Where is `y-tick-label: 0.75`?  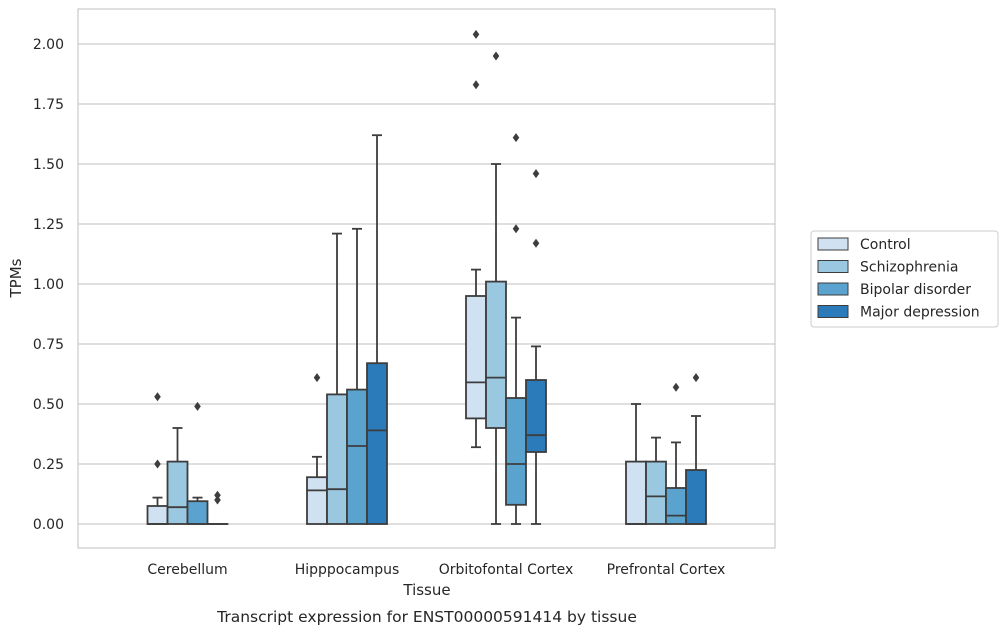 y-tick-label: 0.75 is located at coordinates (48, 345).